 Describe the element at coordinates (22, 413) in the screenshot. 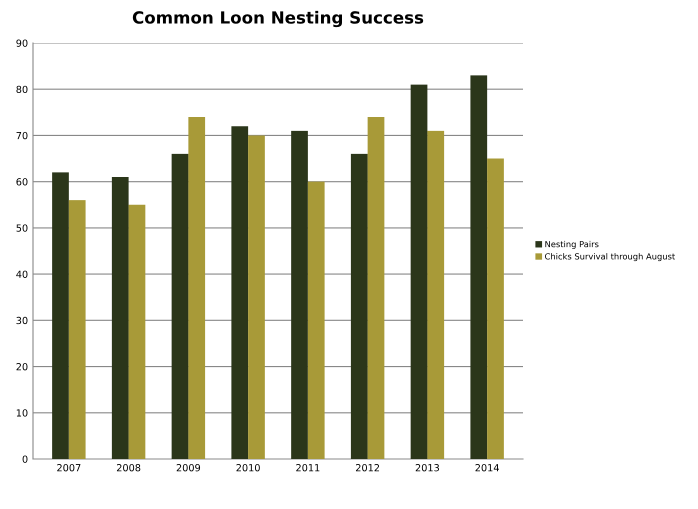

I see `y-tick-label: 10` at that location.